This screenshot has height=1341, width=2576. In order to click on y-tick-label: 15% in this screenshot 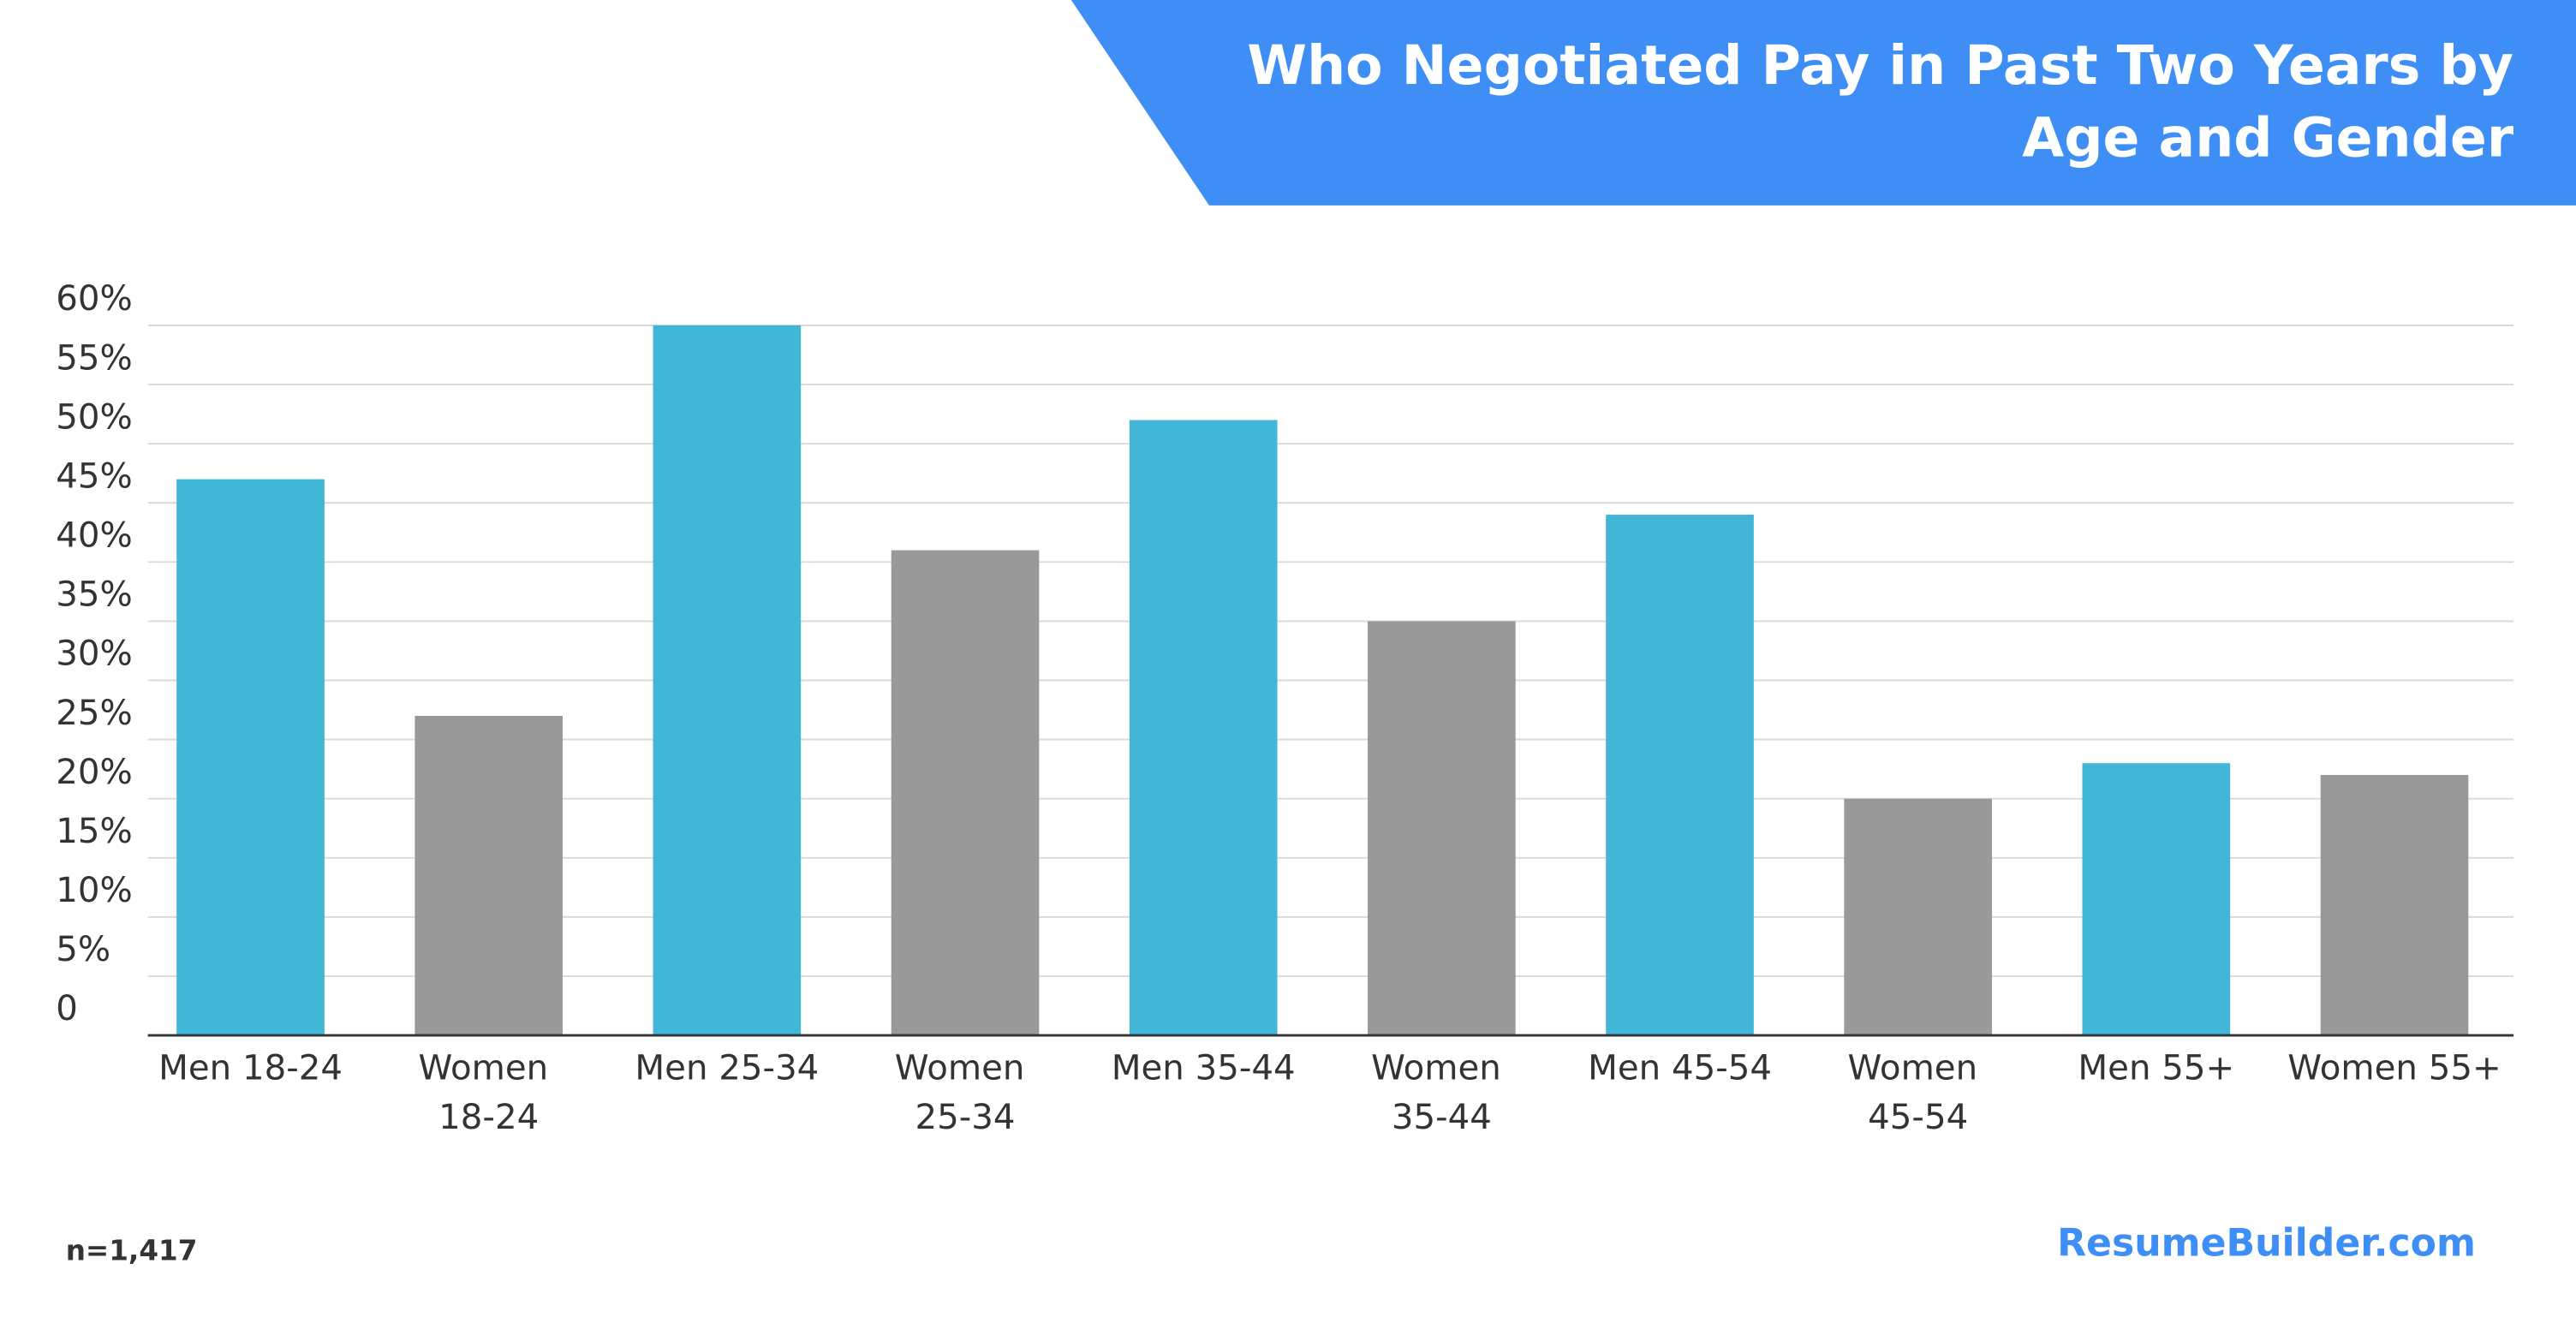, I will do `click(94, 831)`.